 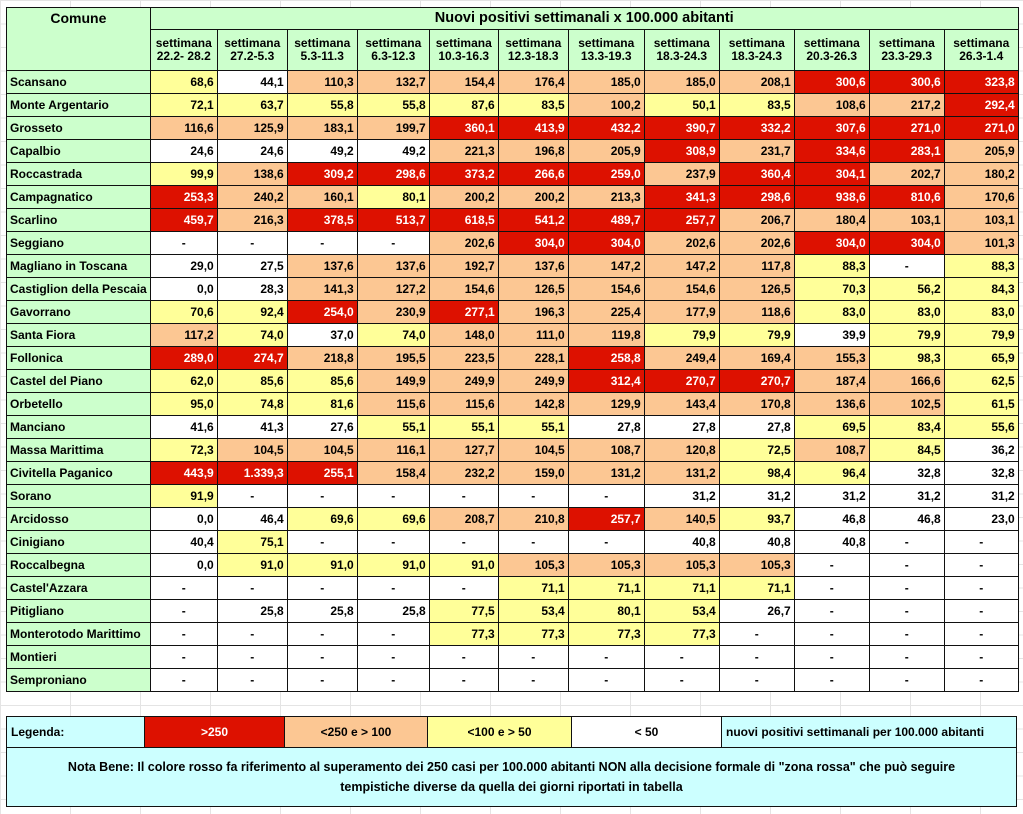 What do you see at coordinates (681, 243) in the screenshot?
I see `value-cell: 202,6` at bounding box center [681, 243].